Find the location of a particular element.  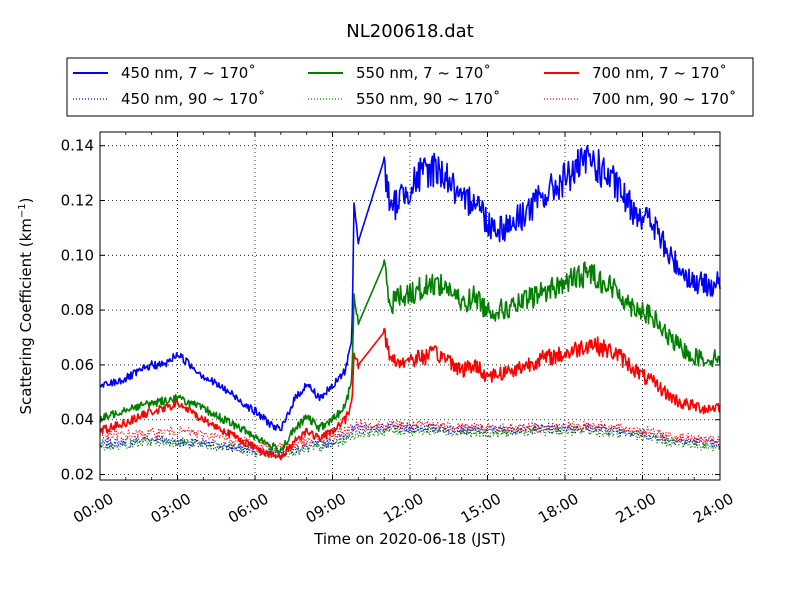

y-axis-label-sup: −1 is located at coordinates (22, 210).